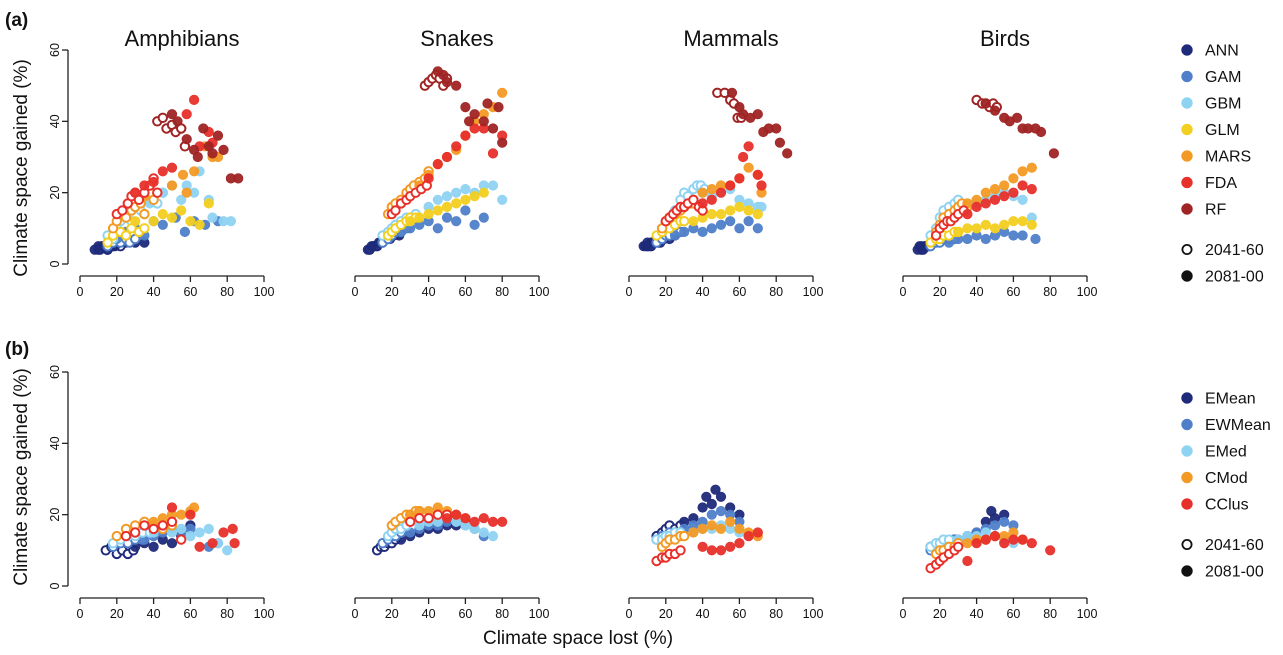 This screenshot has height=655, width=1283. Describe the element at coordinates (55, 585) in the screenshot. I see `y-tick-label: 0` at that location.